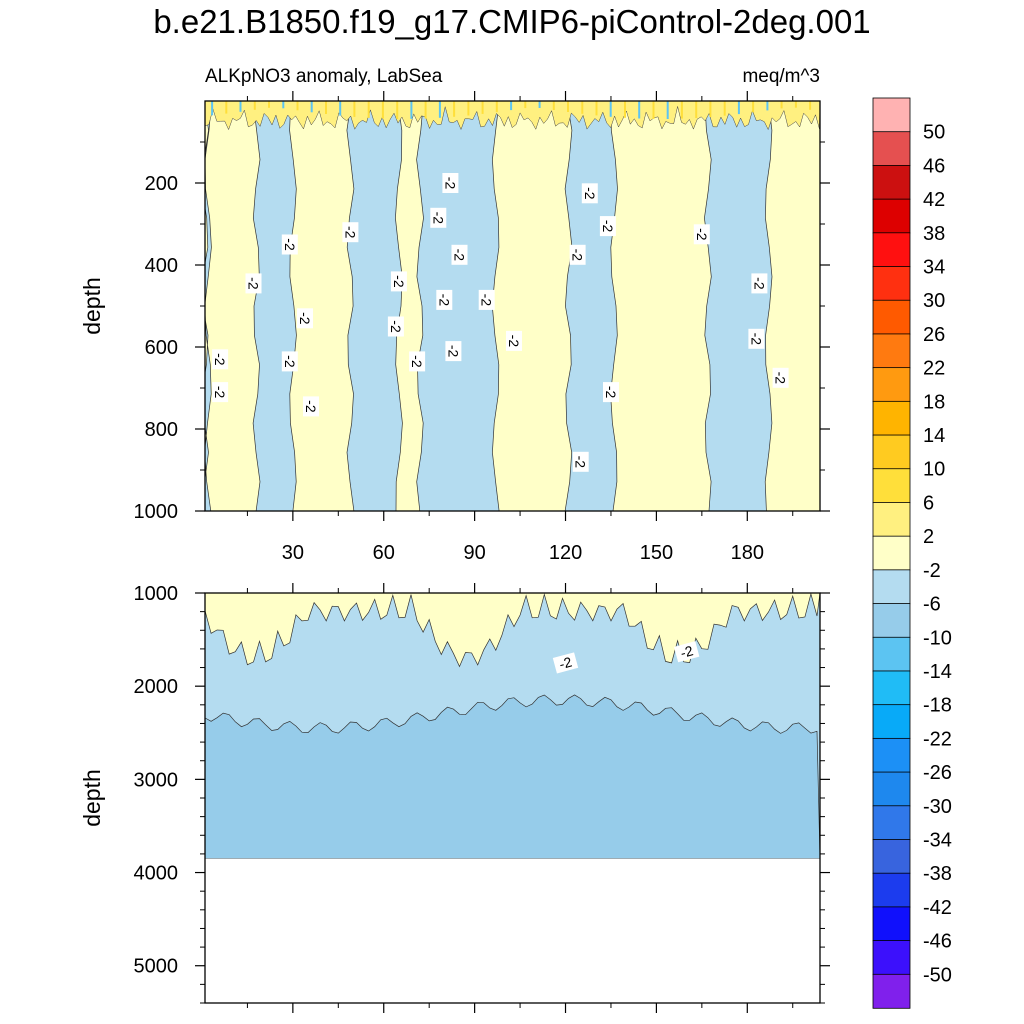  I want to click on y-tick-label: 4000, so click(156, 874).